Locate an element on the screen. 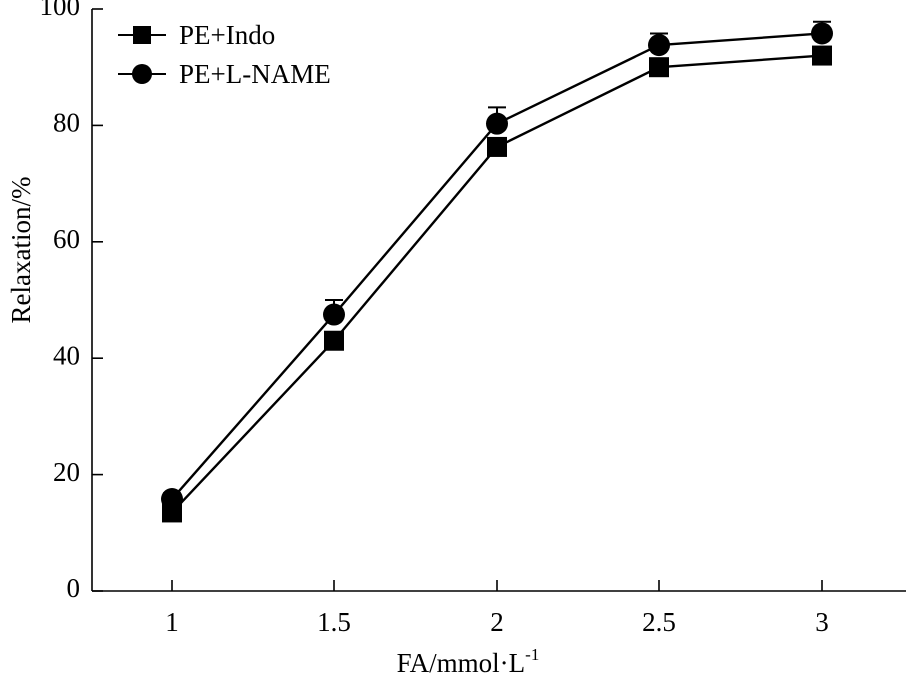  legend: PE+Indo PE+L-NAME is located at coordinates (224, 54).